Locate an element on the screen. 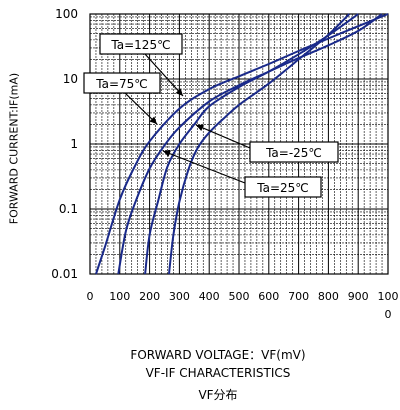  y-tick-label: 1 is located at coordinates (74, 144).